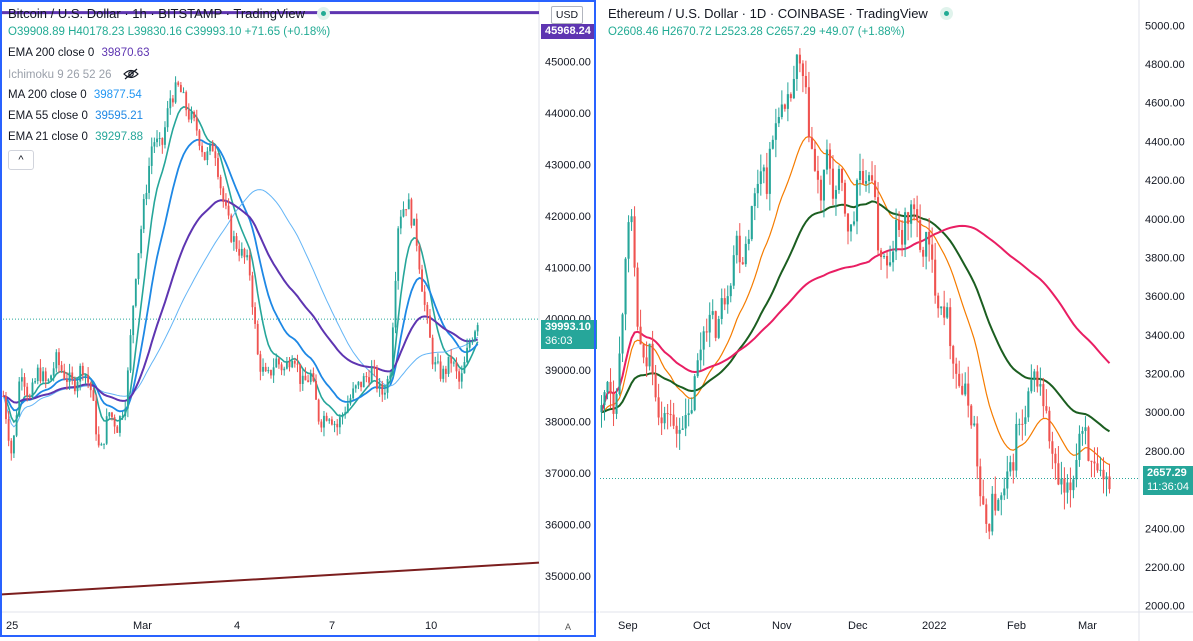 This screenshot has height=641, width=1193. What do you see at coordinates (130, 74) in the screenshot?
I see `hidden-eye-icon` at bounding box center [130, 74].